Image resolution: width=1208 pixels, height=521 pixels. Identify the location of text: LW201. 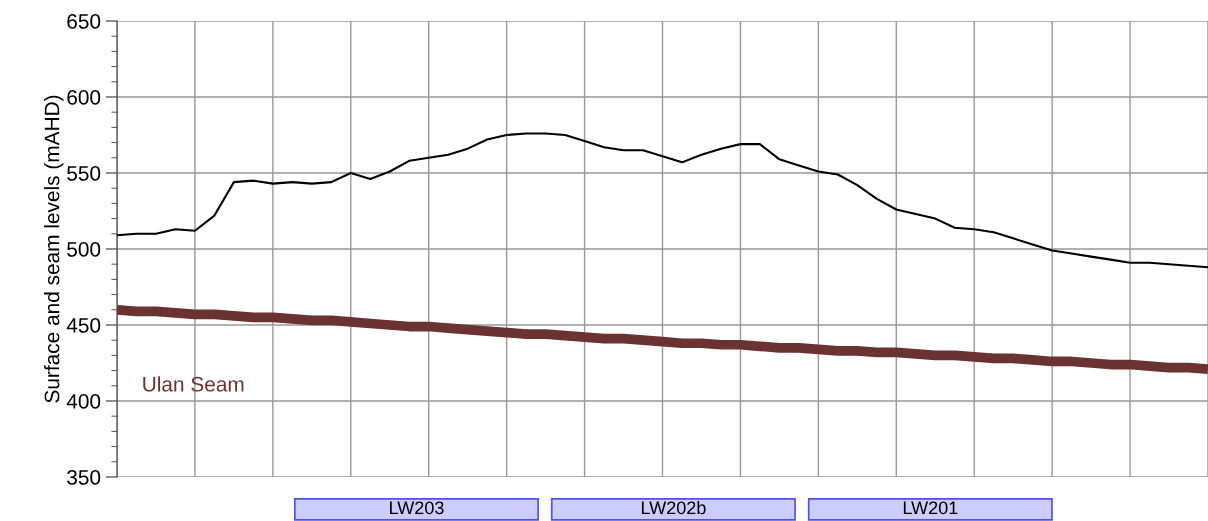
(930, 508).